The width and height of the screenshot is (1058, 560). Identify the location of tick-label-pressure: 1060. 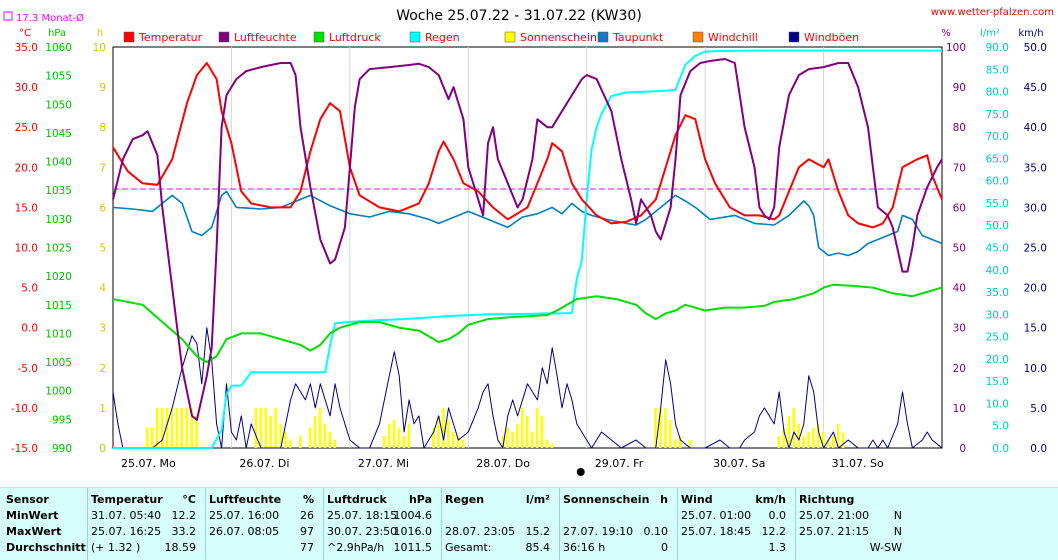
(58, 48).